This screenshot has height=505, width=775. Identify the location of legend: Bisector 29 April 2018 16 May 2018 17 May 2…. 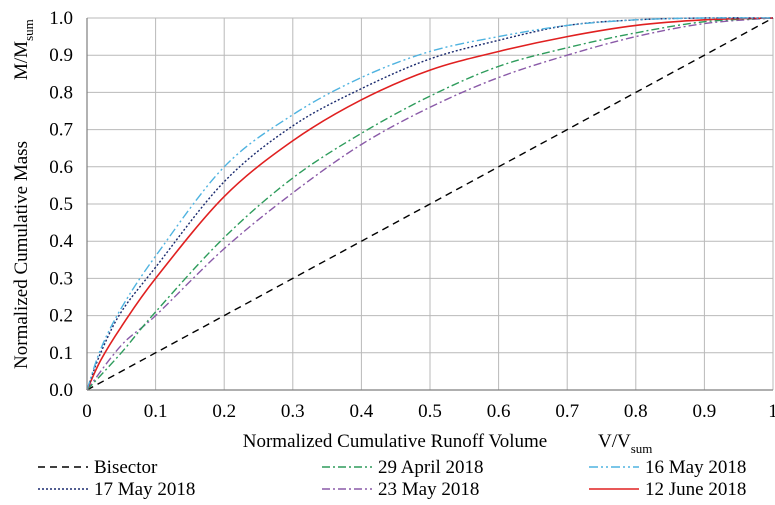
(392, 478).